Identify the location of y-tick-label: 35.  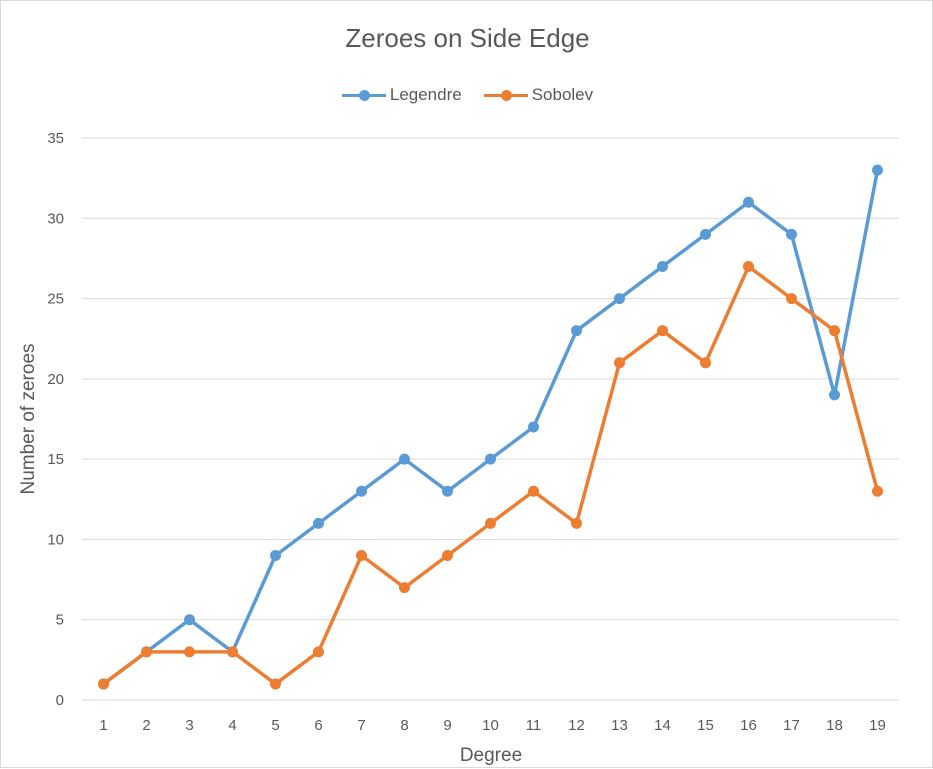
(55, 138).